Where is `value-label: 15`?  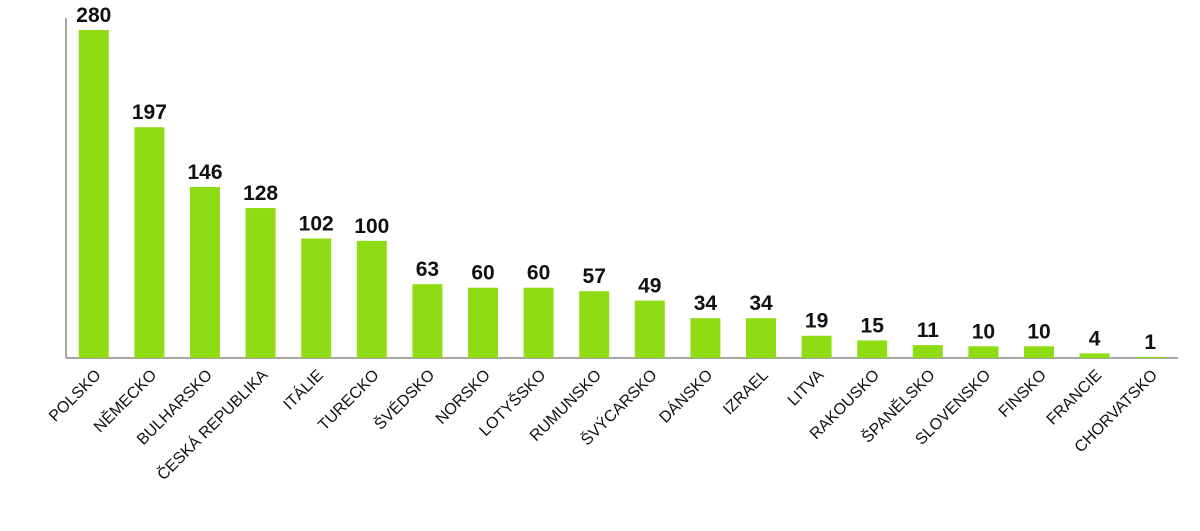
value-label: 15 is located at coordinates (873, 325).